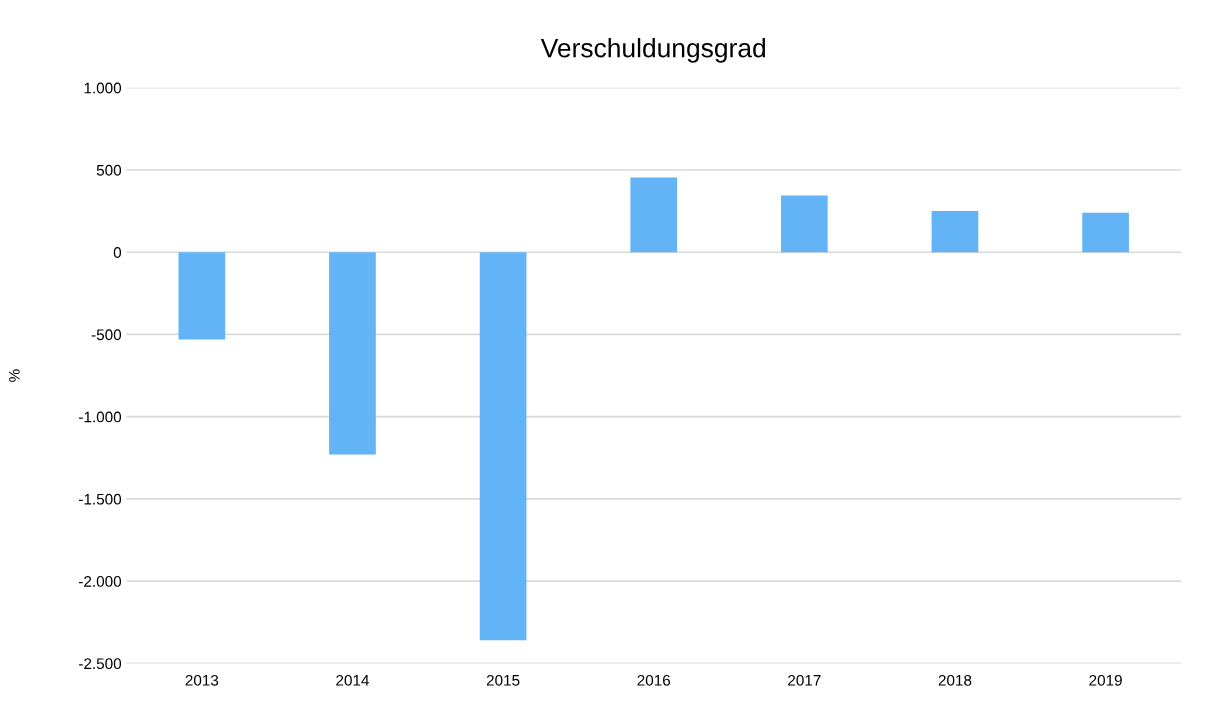 The image size is (1205, 702). I want to click on y-tick-label: -1.500, so click(100, 499).